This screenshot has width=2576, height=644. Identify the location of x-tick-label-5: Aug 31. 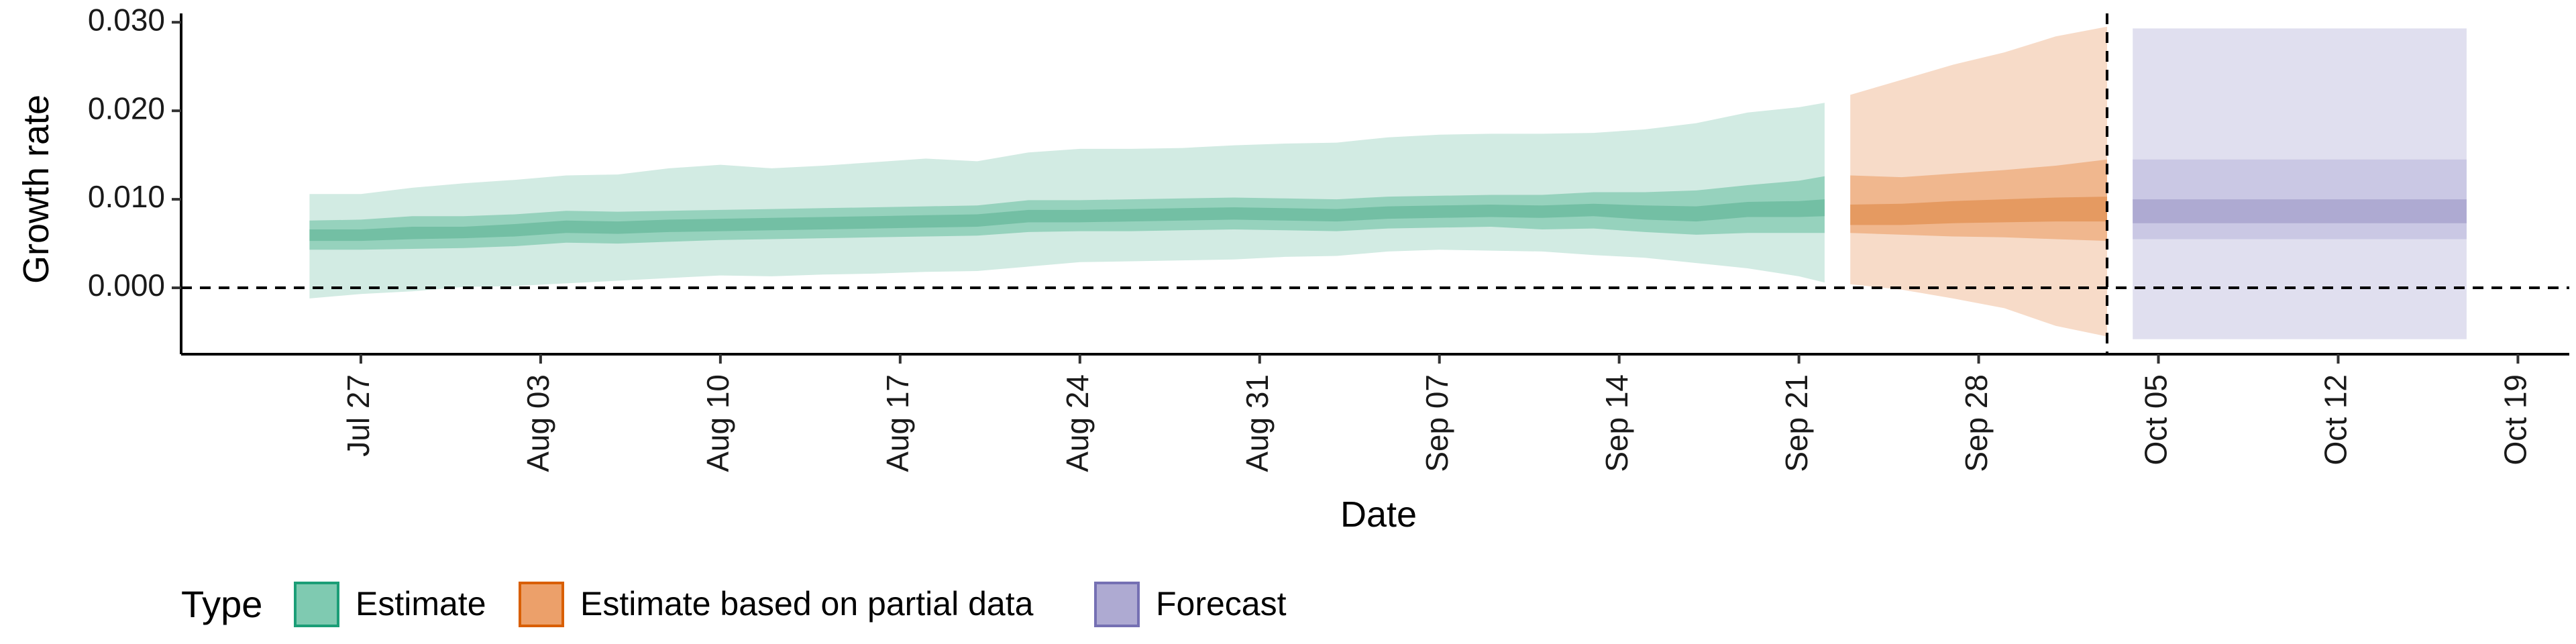
(1257, 423).